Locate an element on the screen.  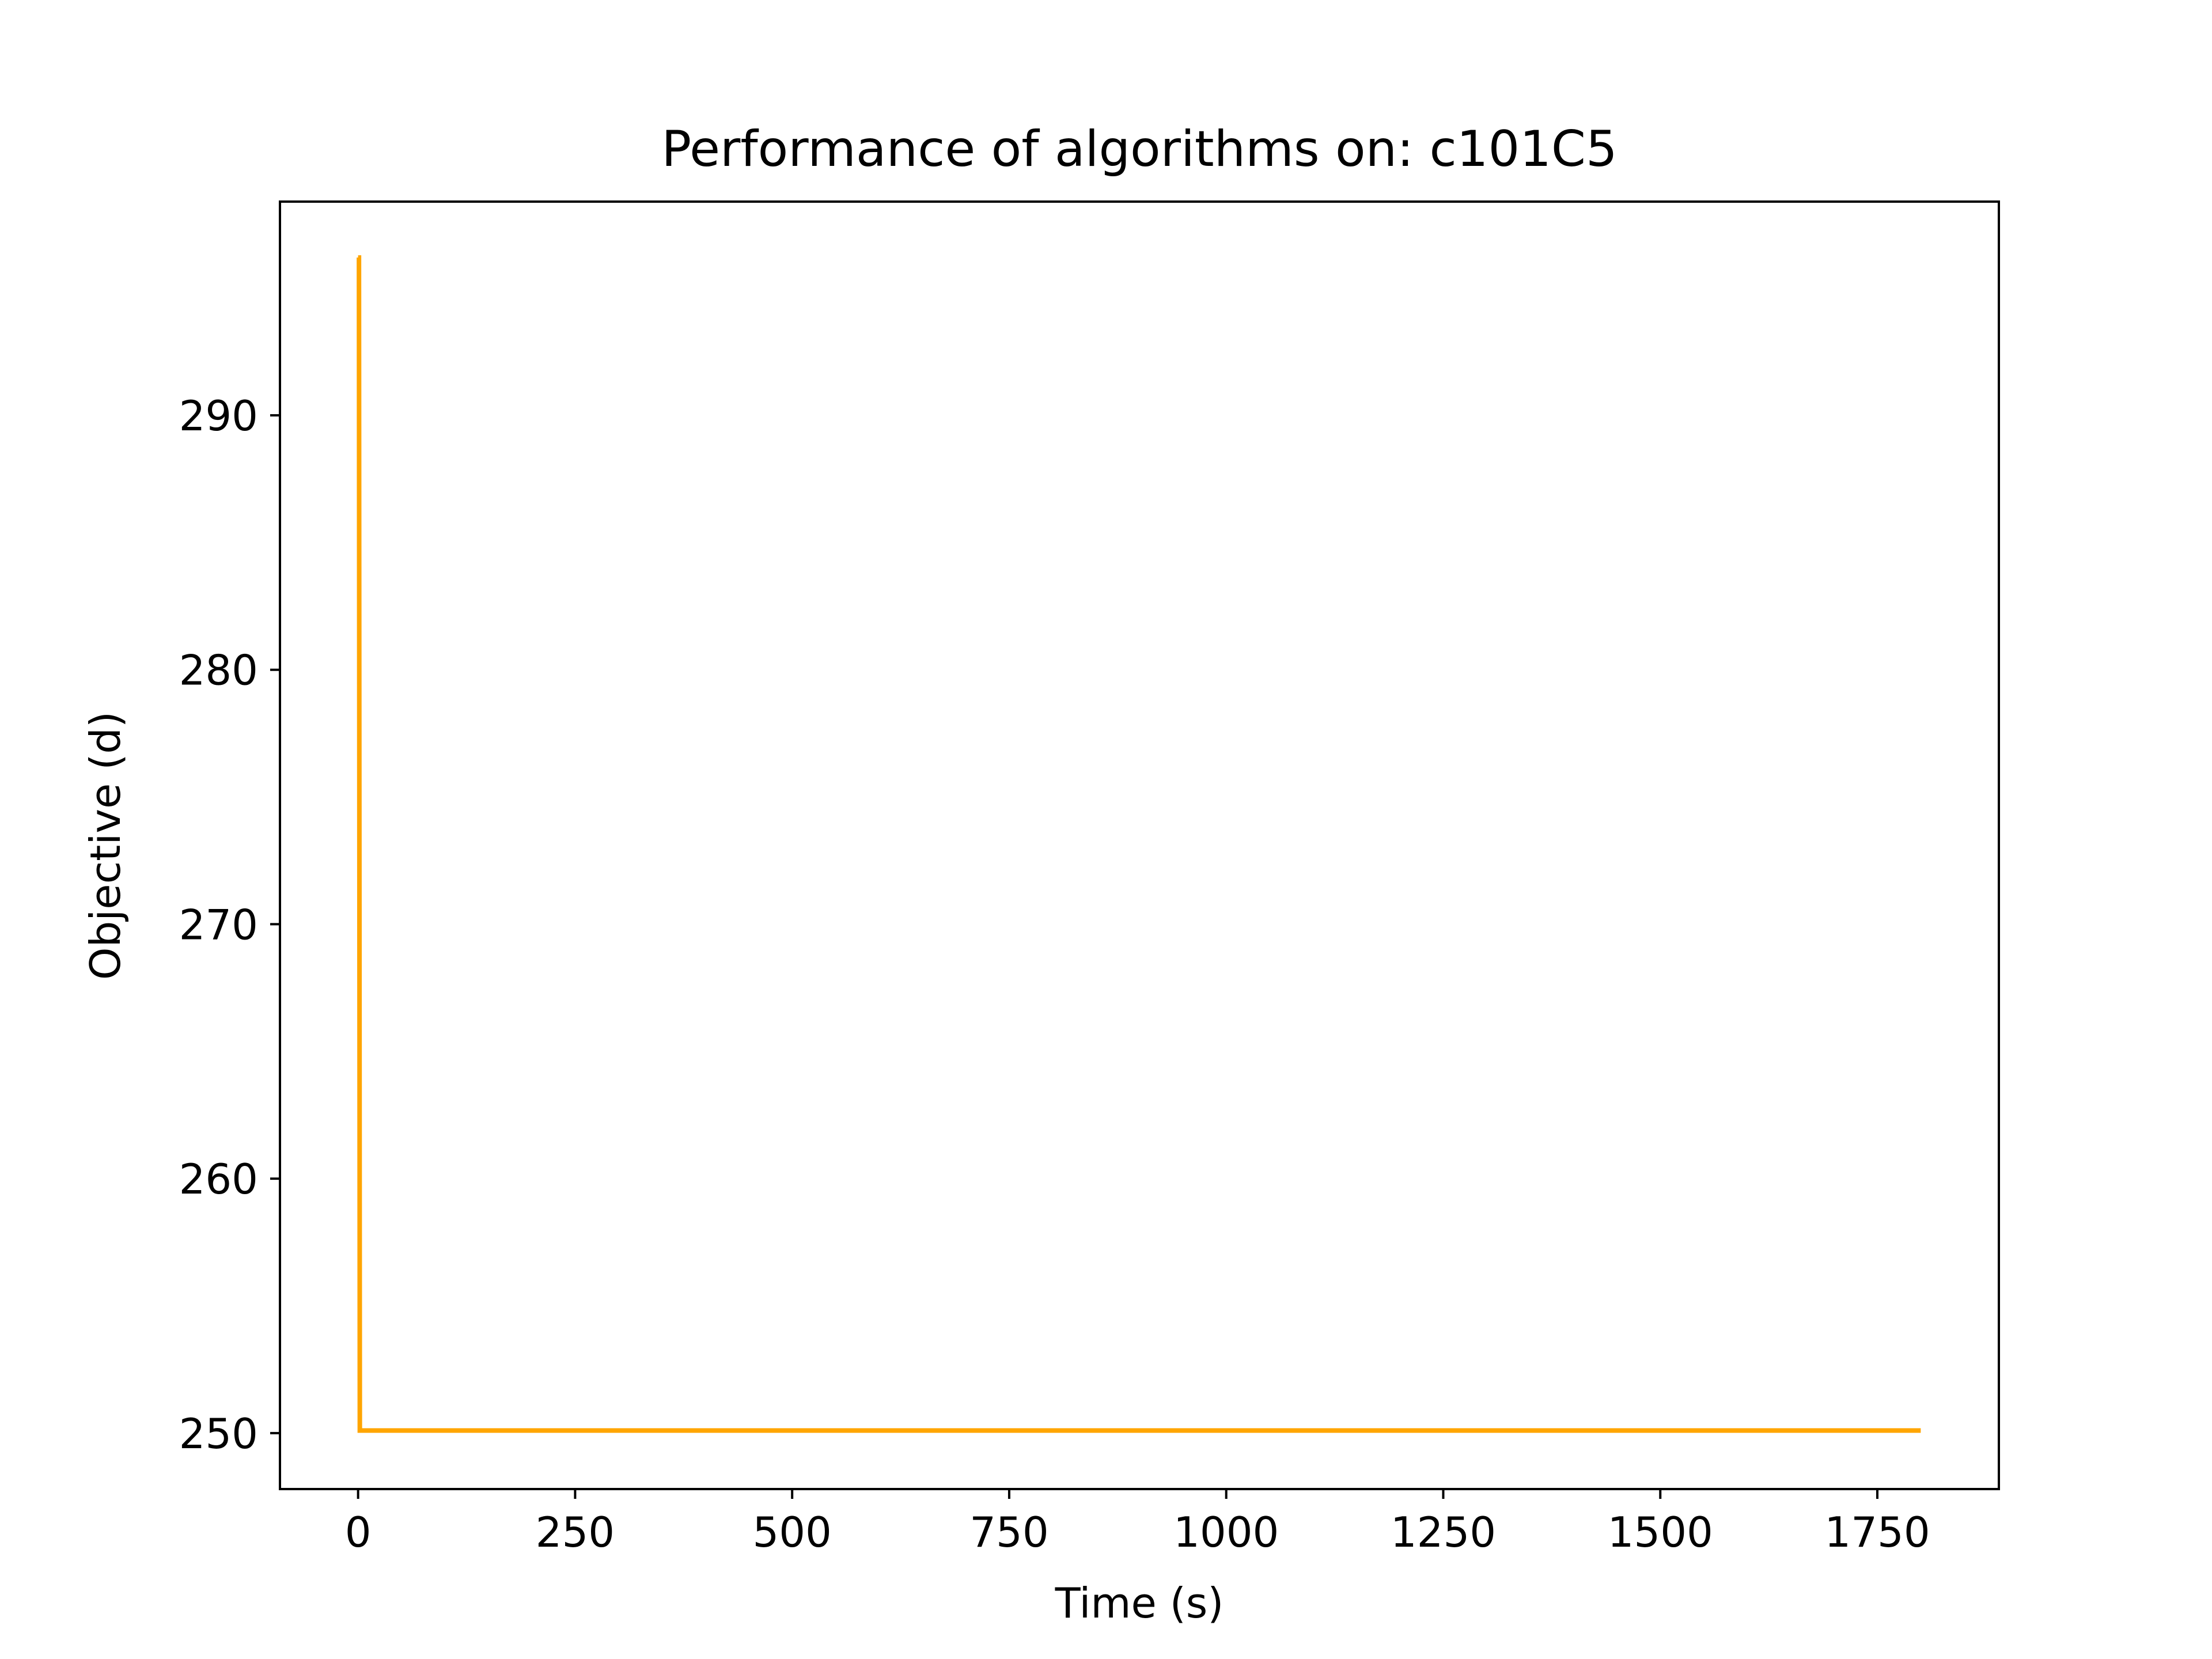
x-tick-label: 0 is located at coordinates (358, 1532).